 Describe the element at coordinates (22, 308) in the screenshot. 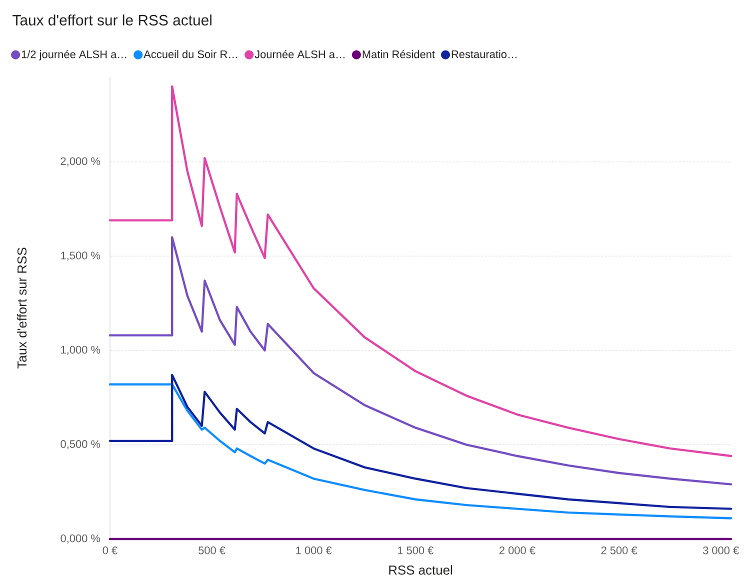

I see `y-axis-title: Taux d'effort sur RSS` at that location.